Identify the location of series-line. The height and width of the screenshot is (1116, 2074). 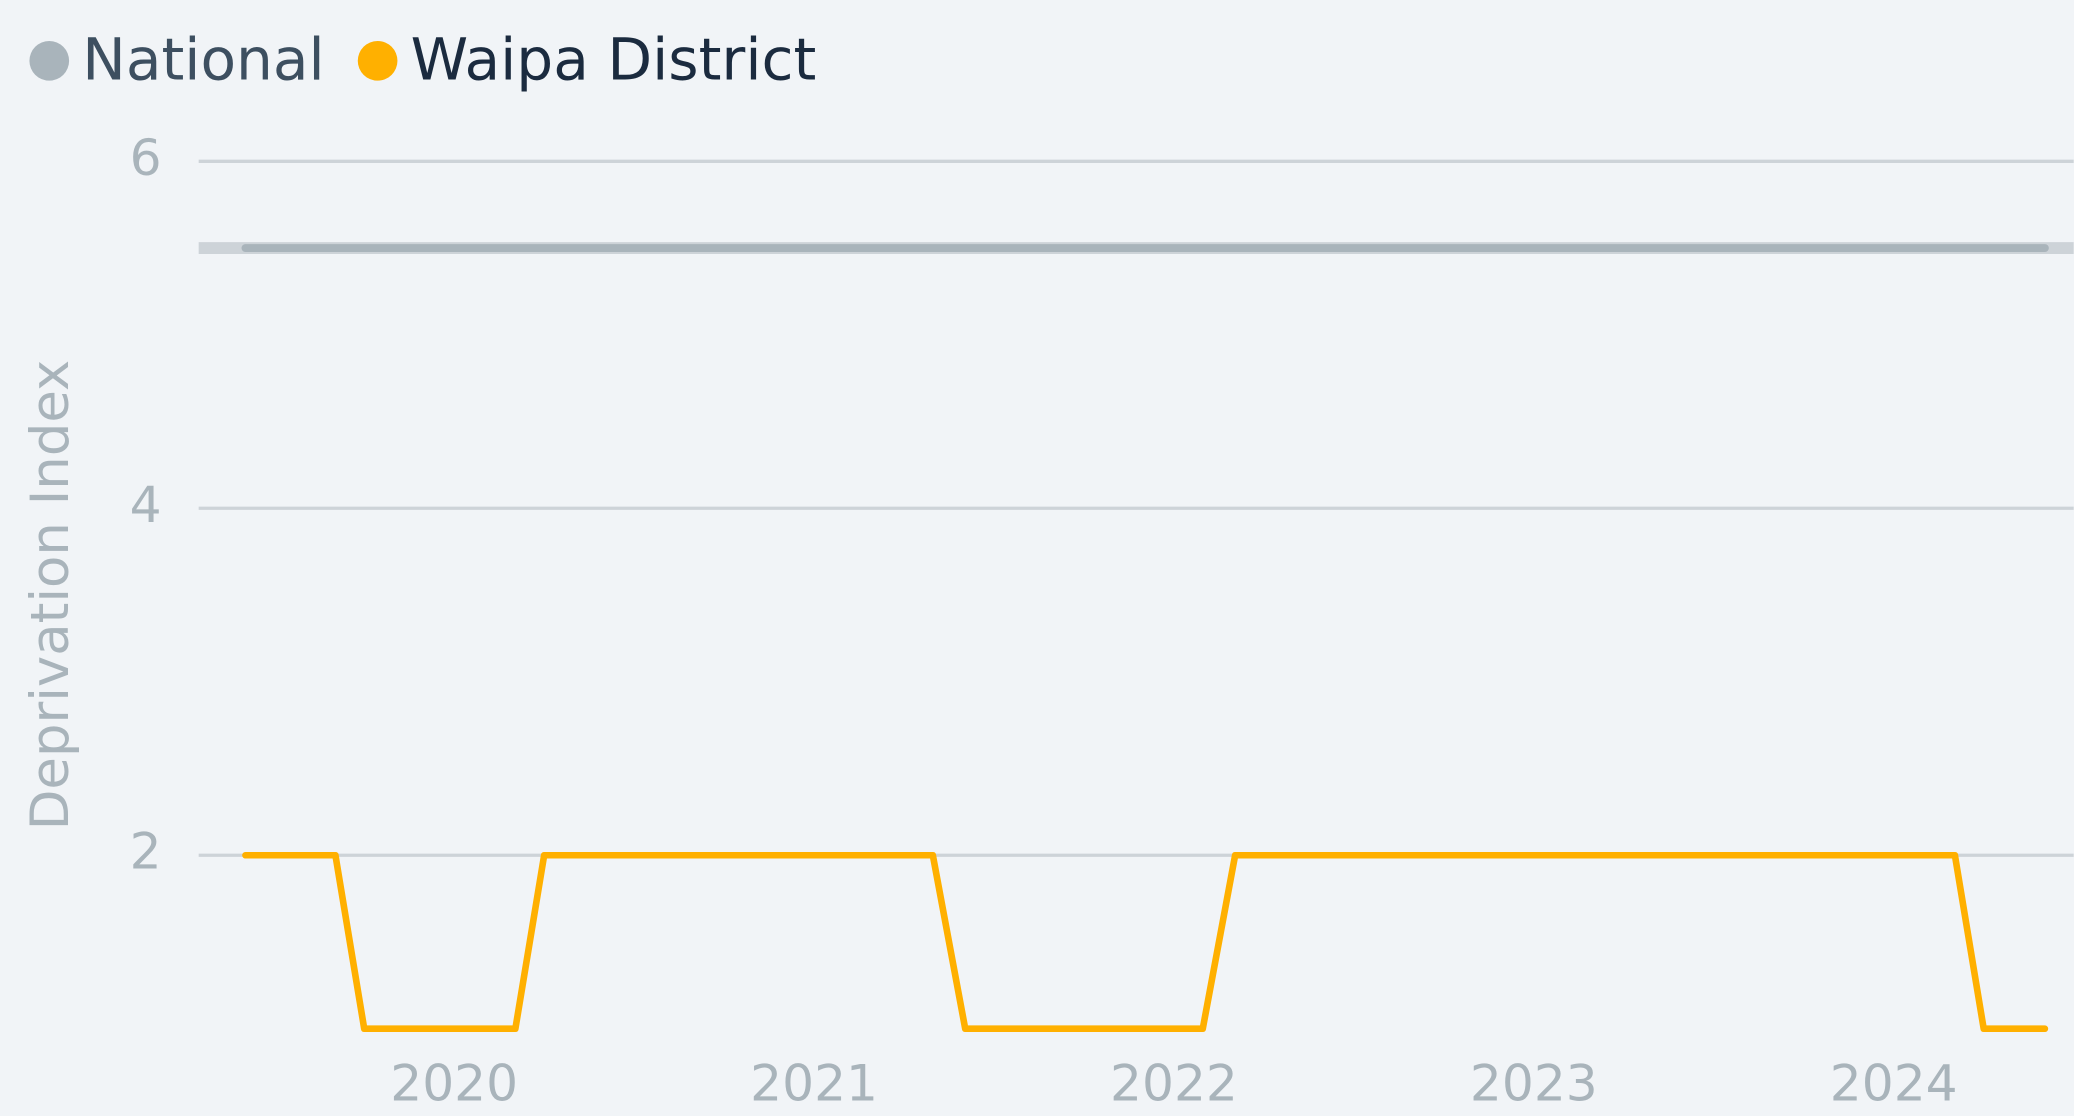
(1145, 942).